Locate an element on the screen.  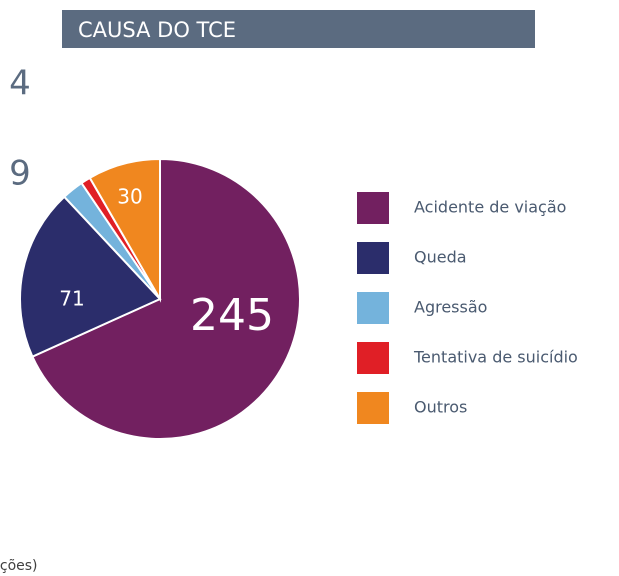
data-label: 71 is located at coordinates (71, 299).